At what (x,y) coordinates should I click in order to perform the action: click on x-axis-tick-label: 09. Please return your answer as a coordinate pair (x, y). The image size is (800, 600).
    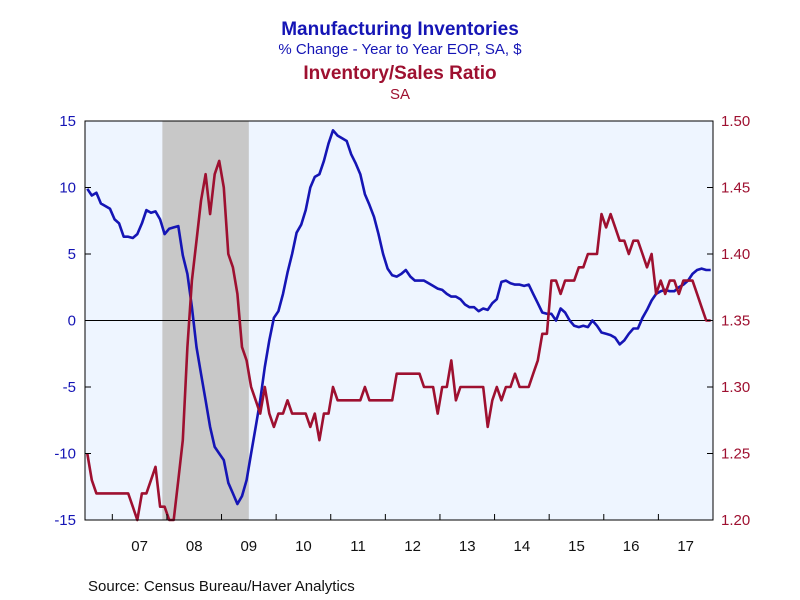
    Looking at the image, I should click on (248, 546).